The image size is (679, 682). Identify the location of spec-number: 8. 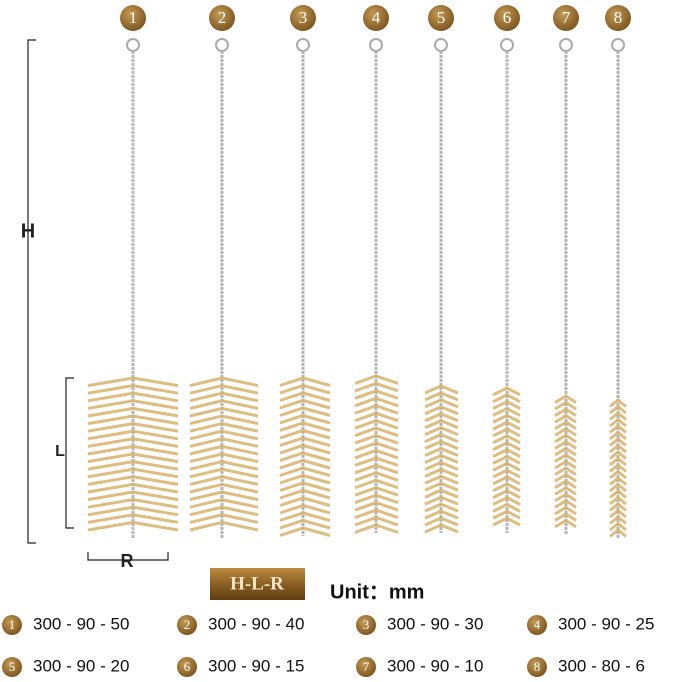
(537, 666).